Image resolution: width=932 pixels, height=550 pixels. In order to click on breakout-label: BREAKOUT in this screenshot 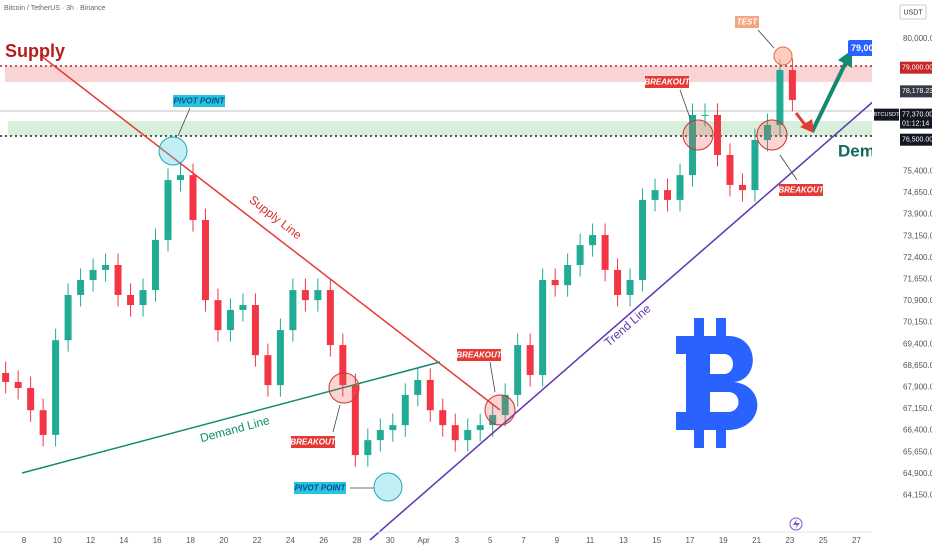, I will do `click(479, 355)`.